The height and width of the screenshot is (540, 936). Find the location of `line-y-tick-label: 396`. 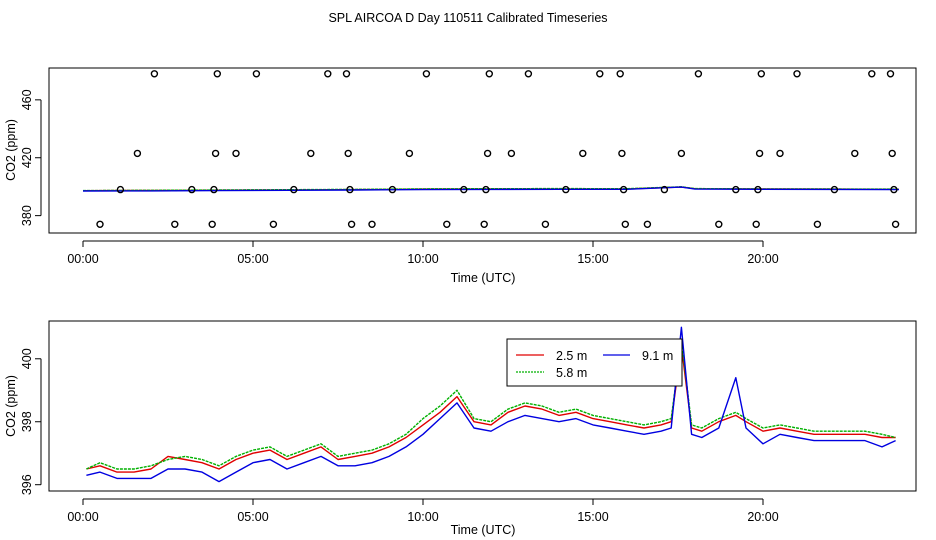

line-y-tick-label: 396 is located at coordinates (27, 484).